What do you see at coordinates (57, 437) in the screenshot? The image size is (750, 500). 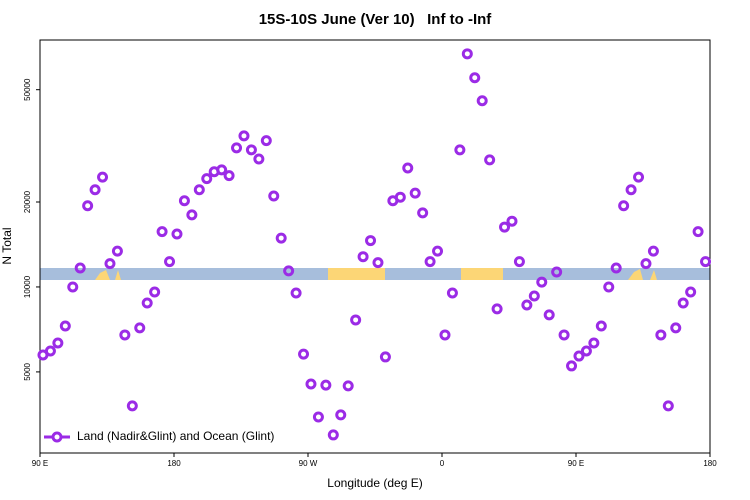 I see `legend-marker` at bounding box center [57, 437].